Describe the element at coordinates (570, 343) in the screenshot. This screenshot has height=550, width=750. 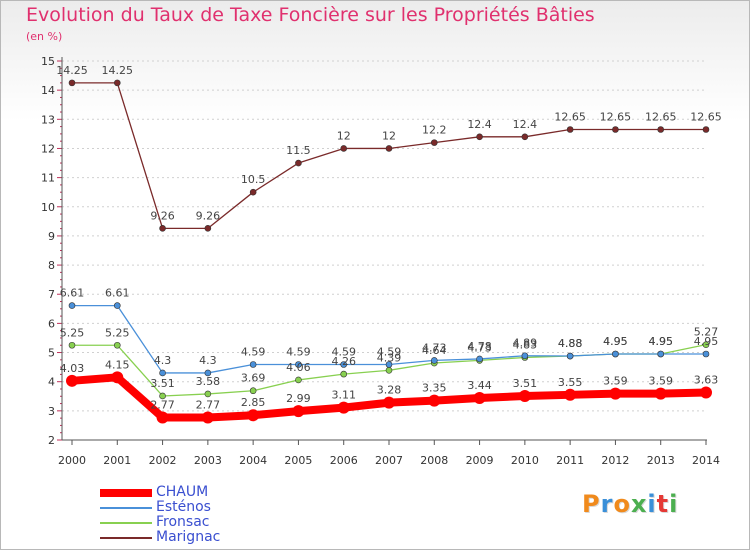
I see `data-label: 4.88` at that location.